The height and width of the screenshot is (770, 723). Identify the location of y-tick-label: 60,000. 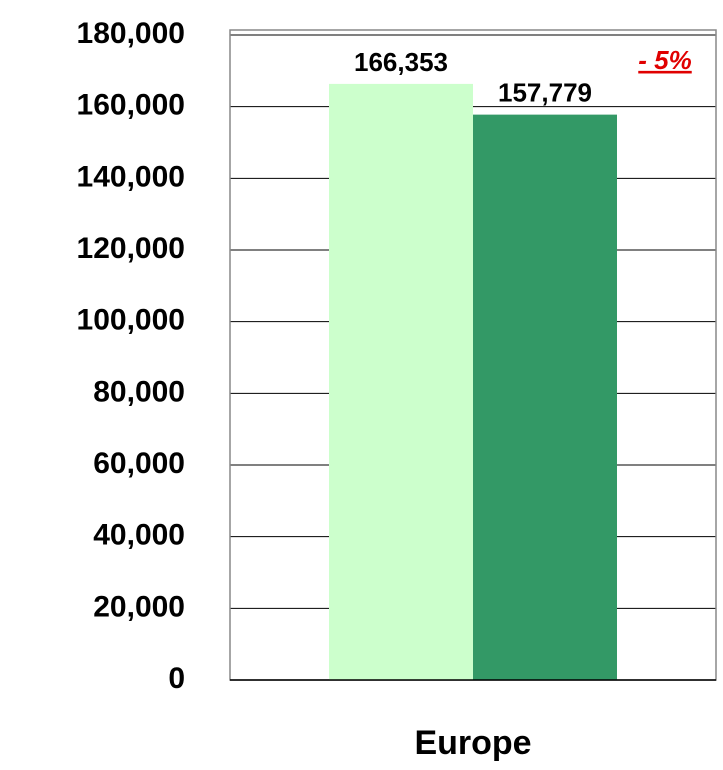
(139, 463).